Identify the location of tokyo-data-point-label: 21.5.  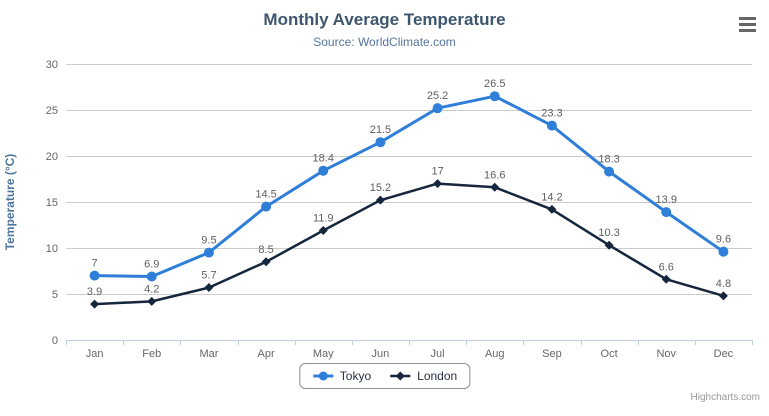
(380, 130).